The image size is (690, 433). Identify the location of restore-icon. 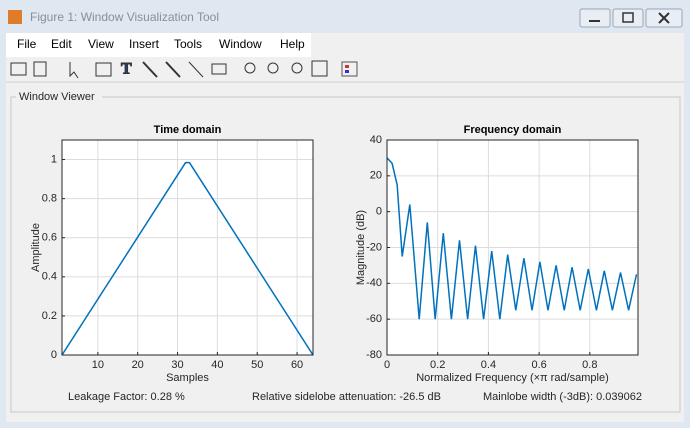
(628, 17).